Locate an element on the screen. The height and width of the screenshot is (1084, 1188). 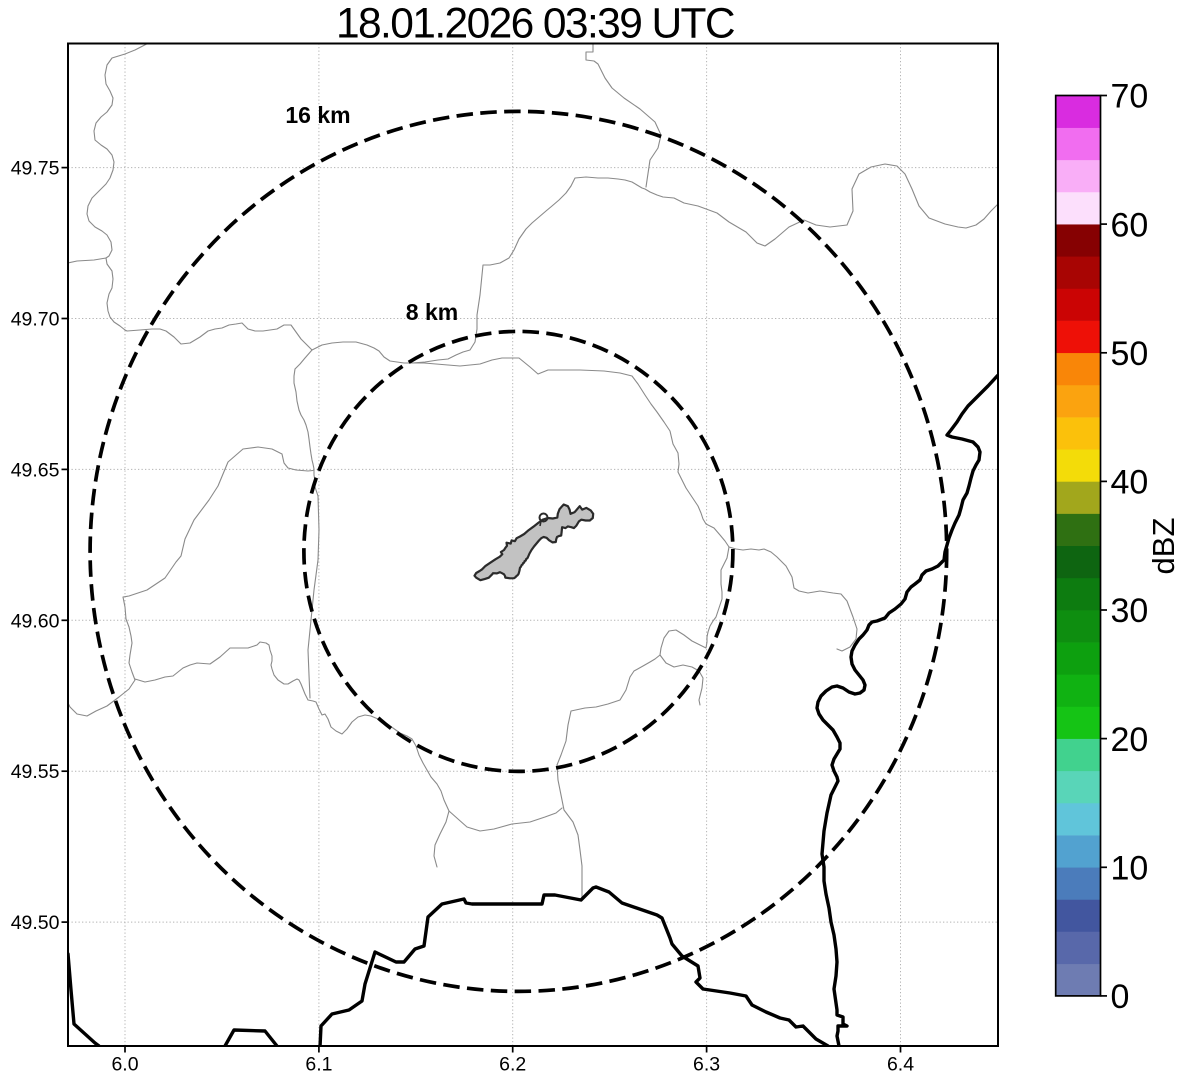
svg-text: 6.0 is located at coordinates (124, 1065).